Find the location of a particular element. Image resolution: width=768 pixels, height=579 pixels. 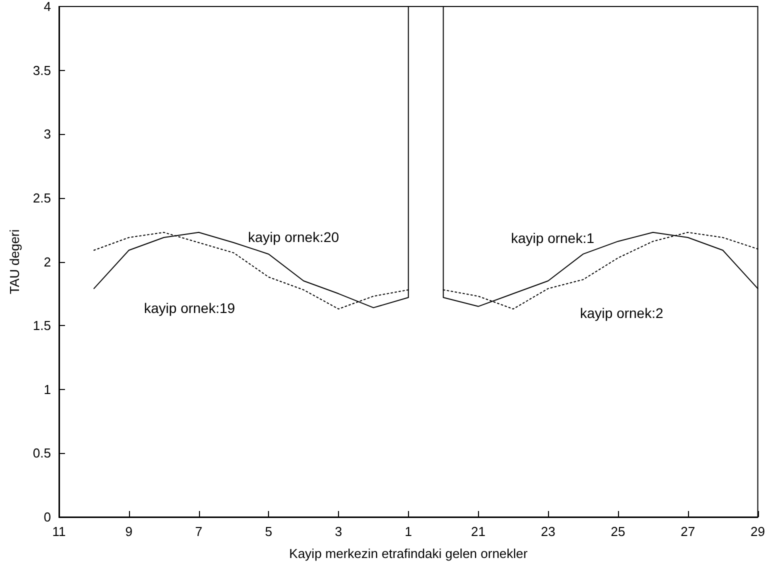

y-tick-label: 2.5 is located at coordinates (41, 198).